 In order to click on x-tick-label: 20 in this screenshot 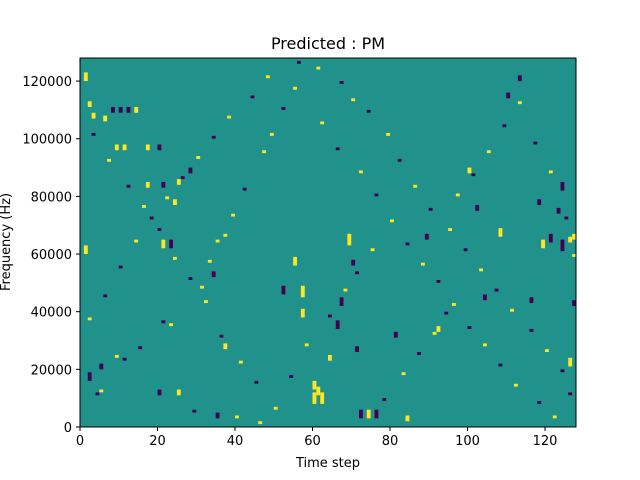, I will do `click(157, 441)`.